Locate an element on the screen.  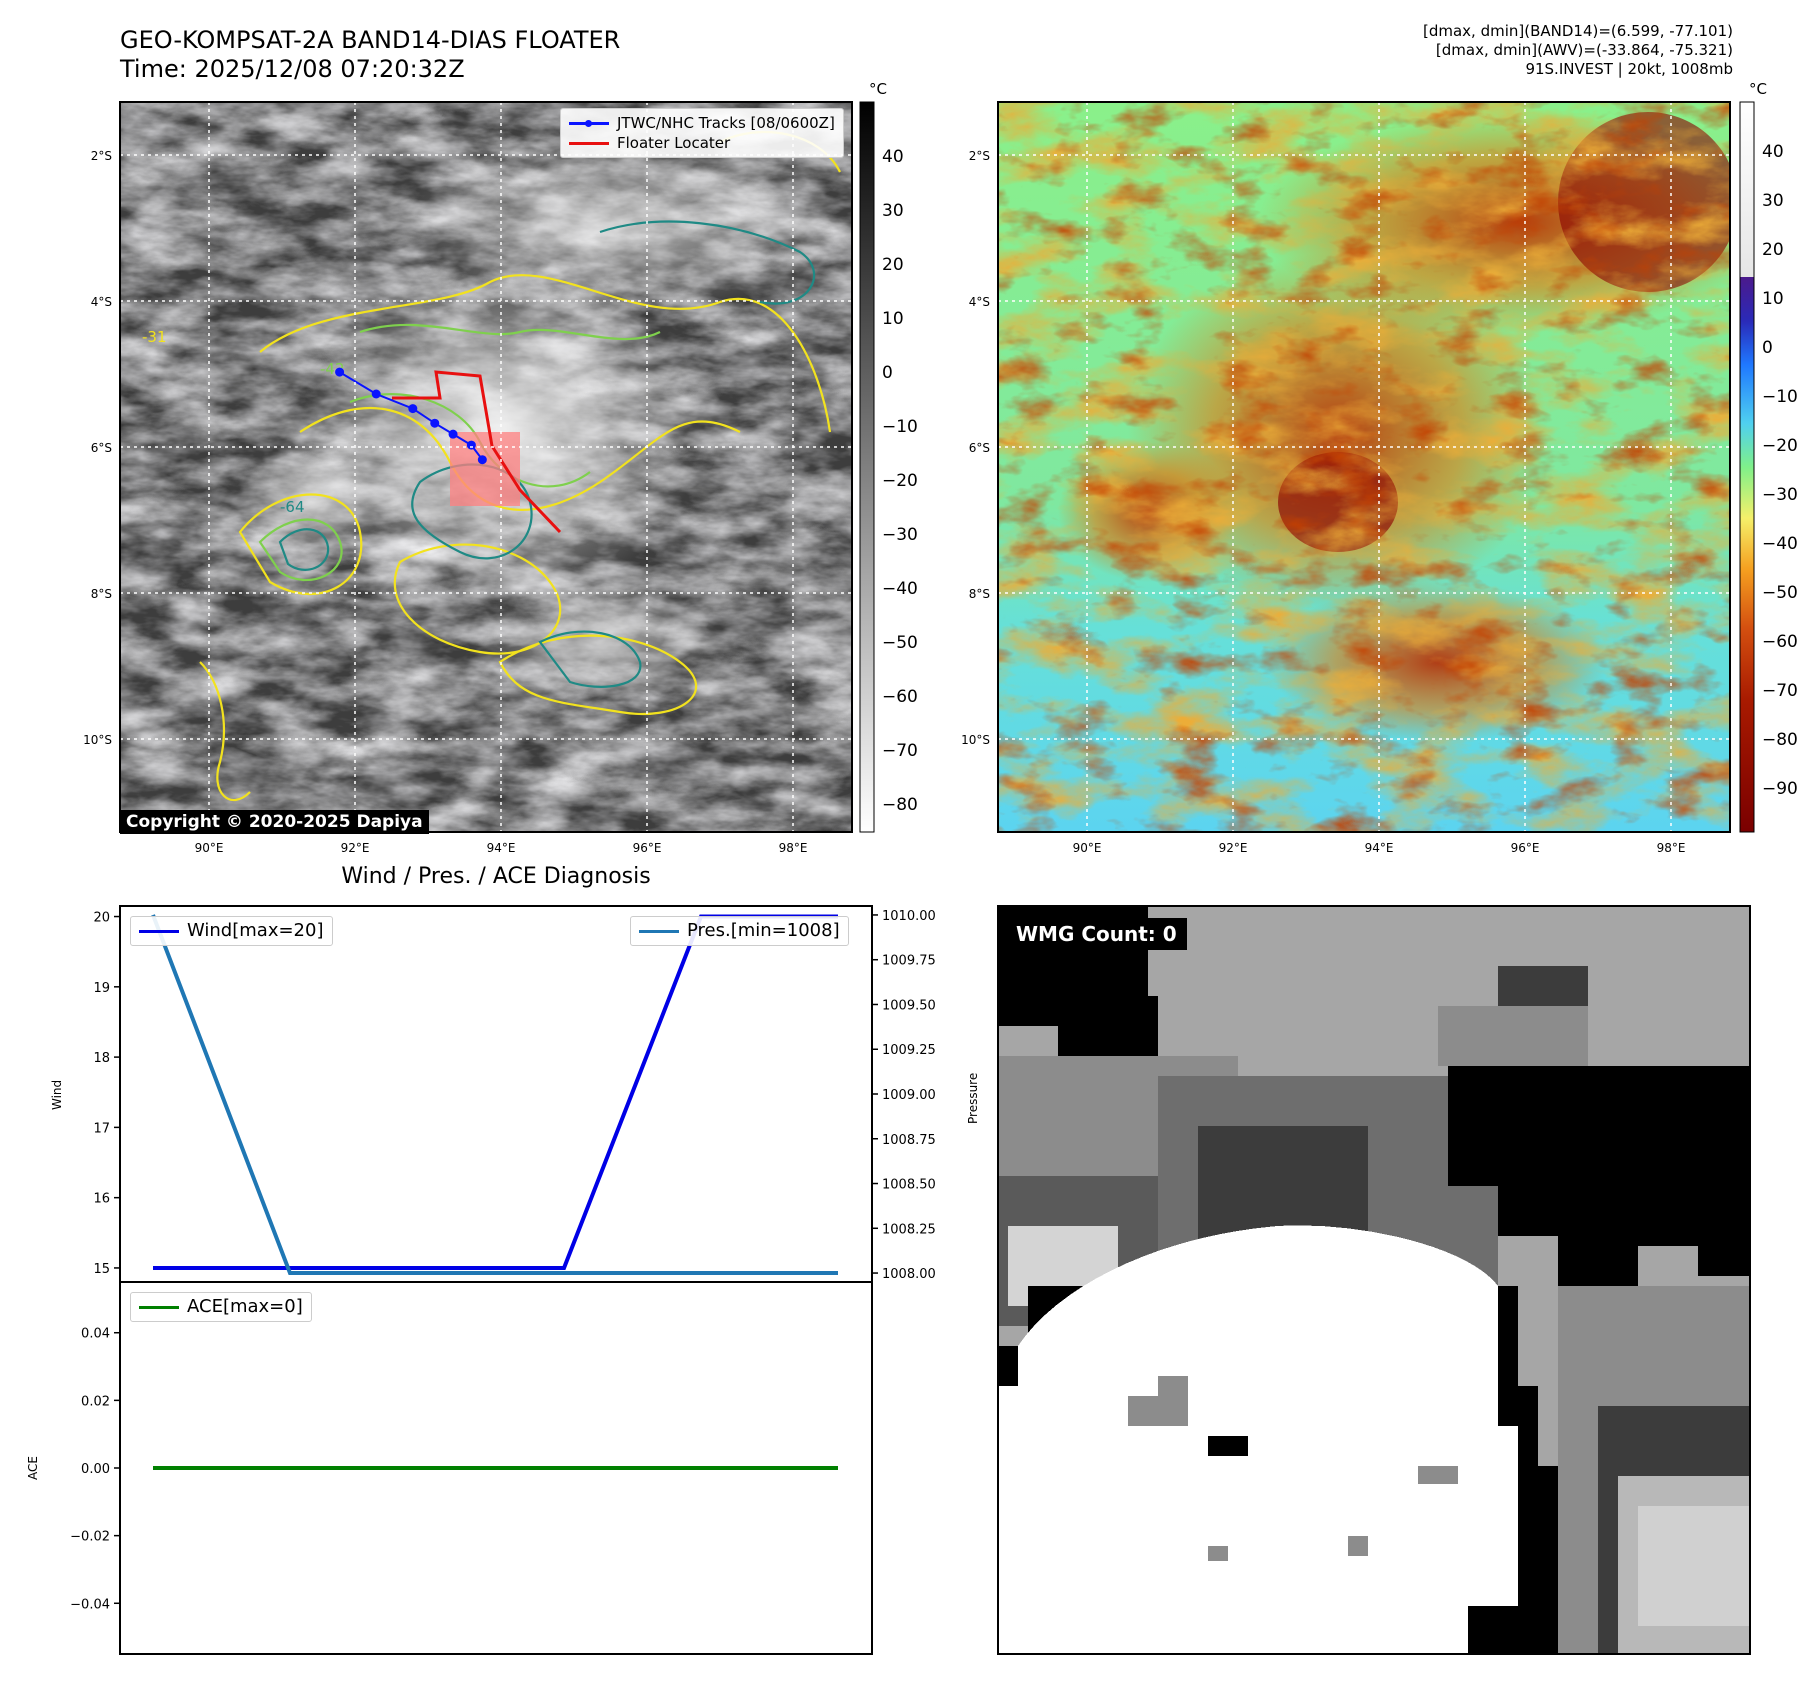
ir-cbar-tick: 40 is located at coordinates (893, 157).